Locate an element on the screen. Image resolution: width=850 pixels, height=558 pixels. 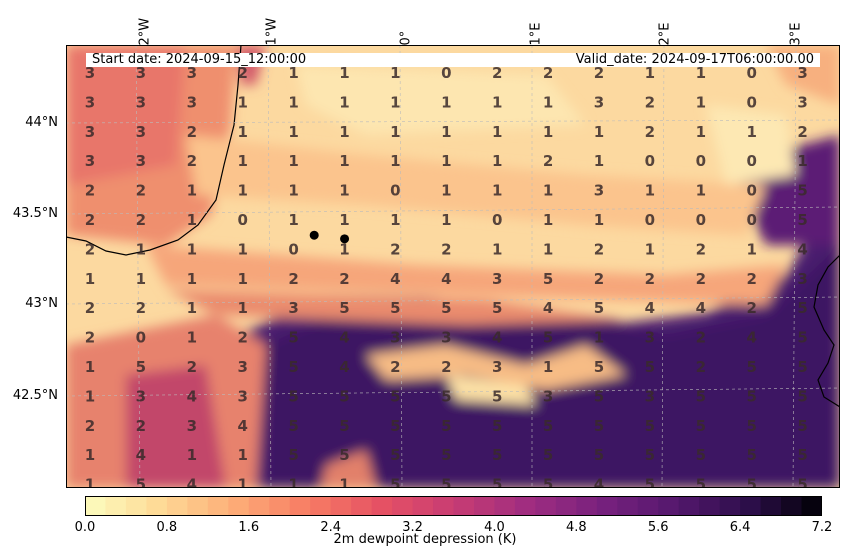
colorbar-tick-label: 4.8 is located at coordinates (576, 527).